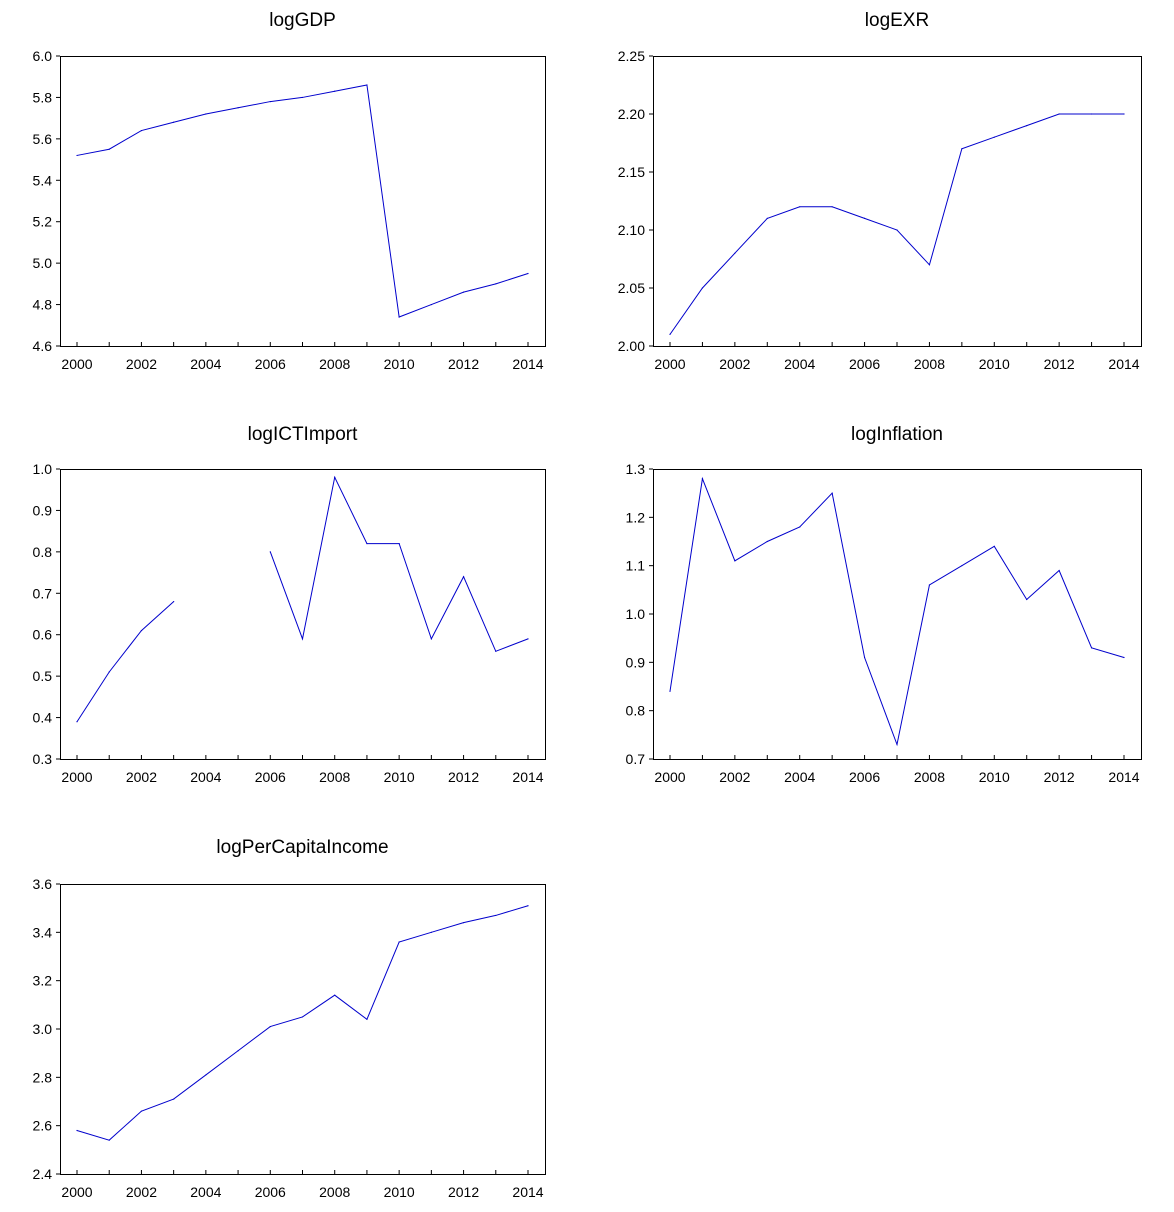  I want to click on y-tick-label: 0.3, so click(43, 759).